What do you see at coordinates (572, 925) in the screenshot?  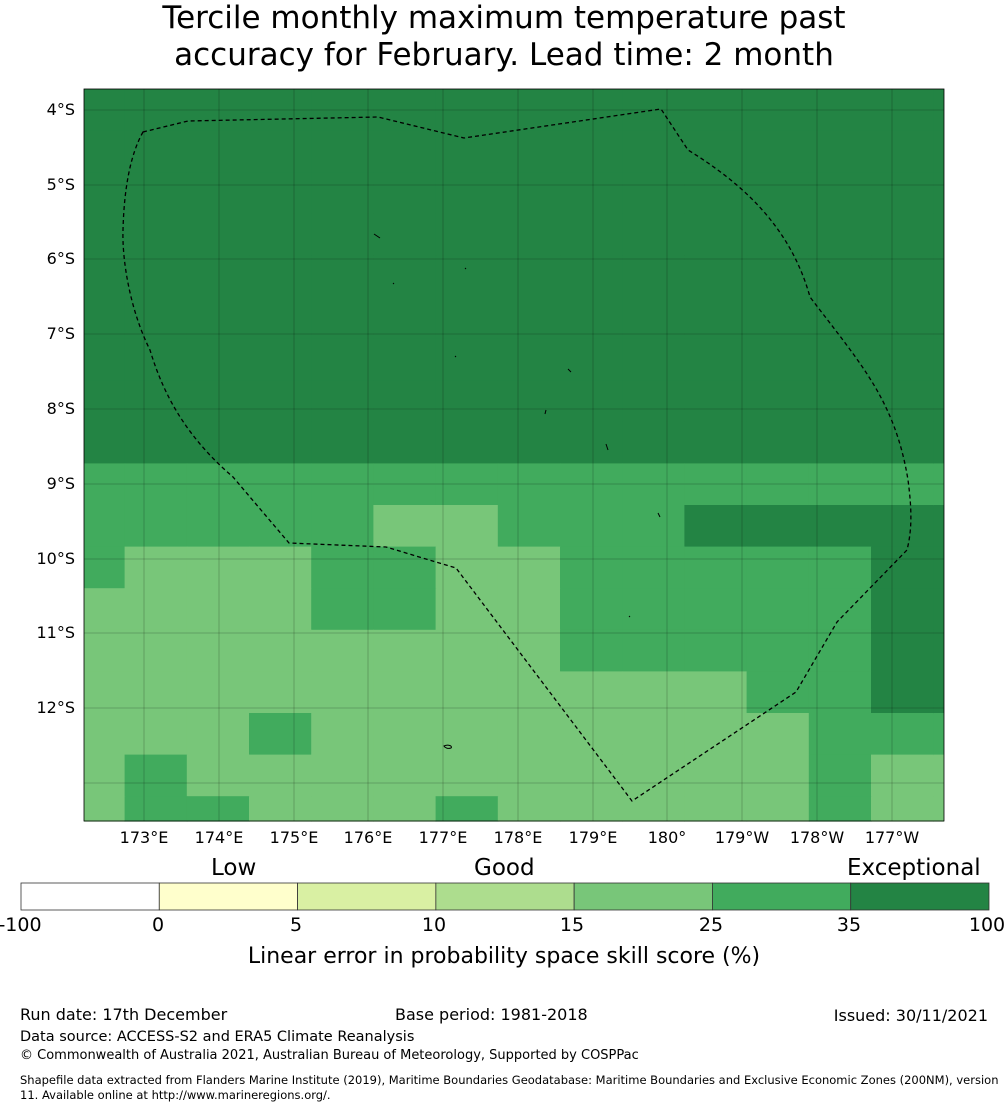 I see `colorbar-tick: 15` at bounding box center [572, 925].